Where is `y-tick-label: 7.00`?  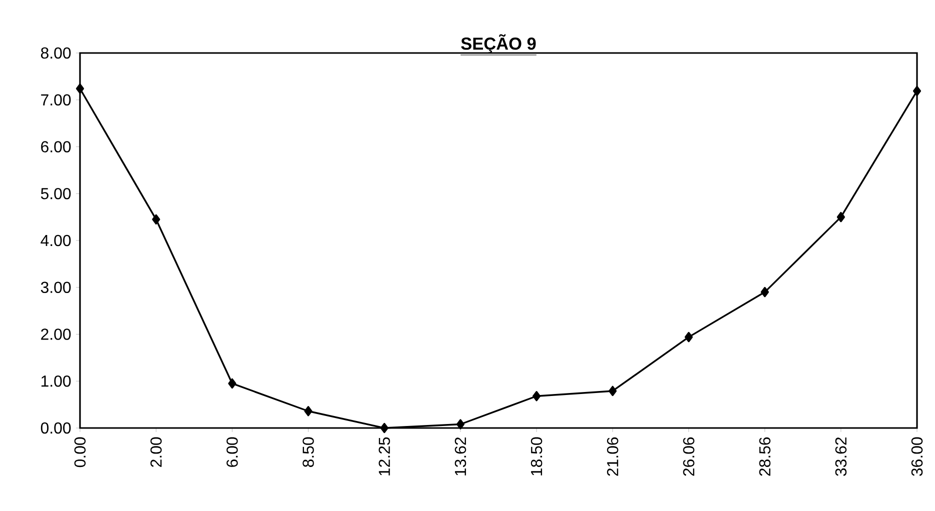 y-tick-label: 7.00 is located at coordinates (56, 100).